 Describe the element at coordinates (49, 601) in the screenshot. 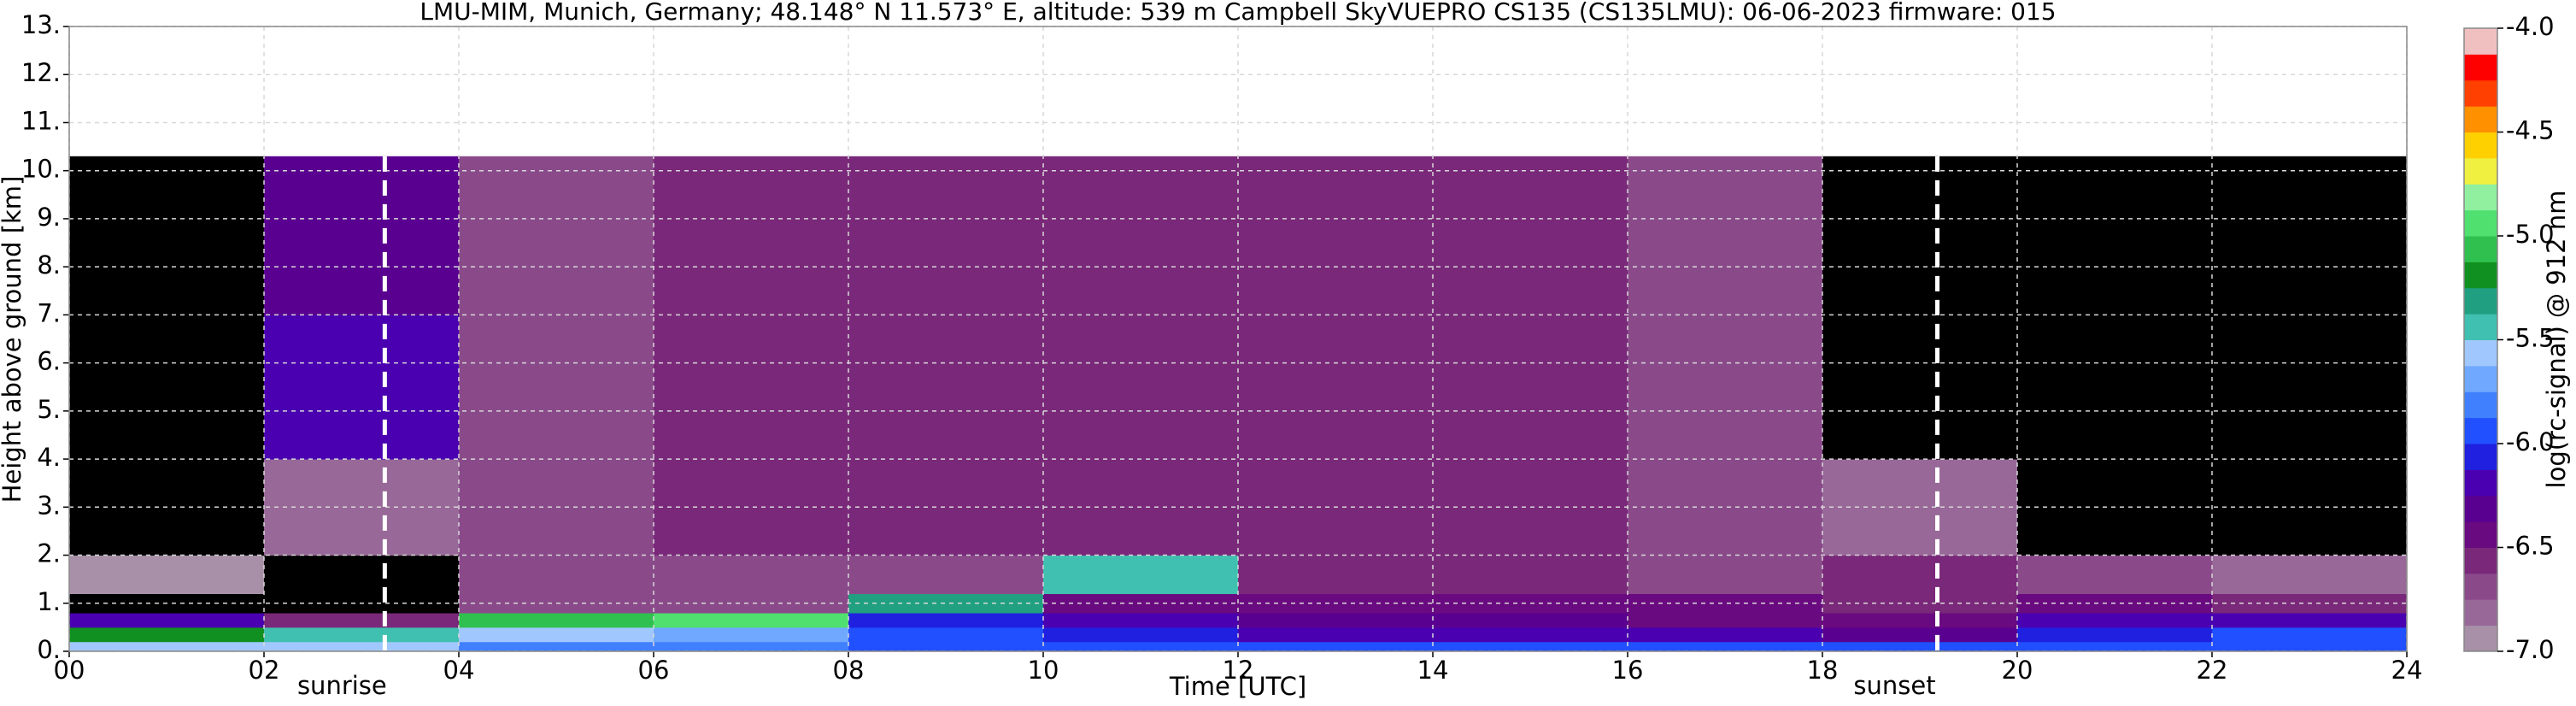

I see `y-tick-label: 1.` at that location.